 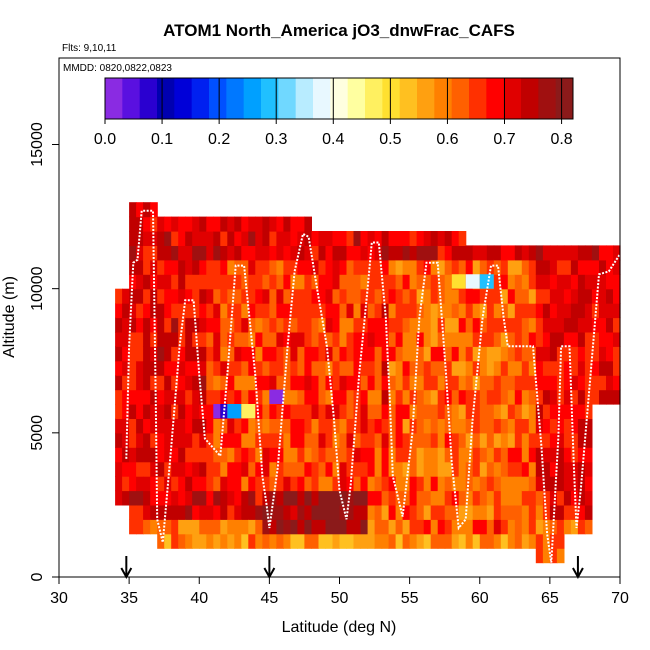 I want to click on x-tick-label: 45, so click(x=269, y=598).